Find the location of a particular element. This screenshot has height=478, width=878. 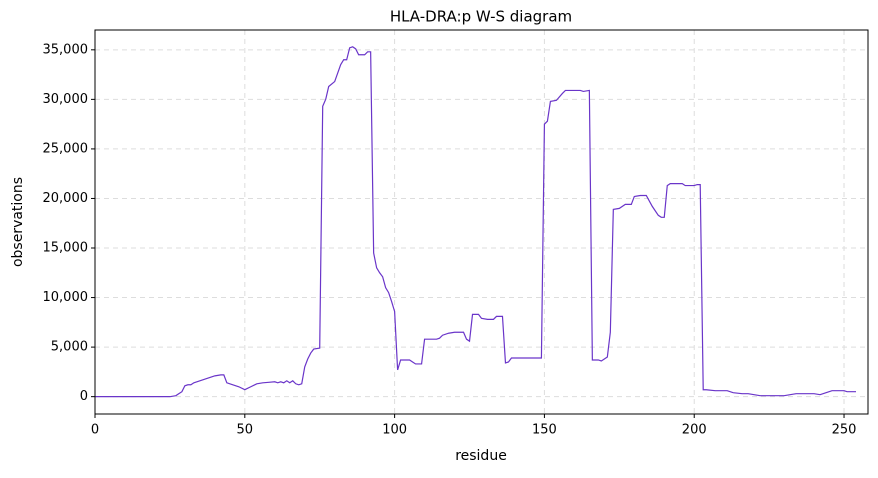

x-tick-label: 0 is located at coordinates (95, 430).